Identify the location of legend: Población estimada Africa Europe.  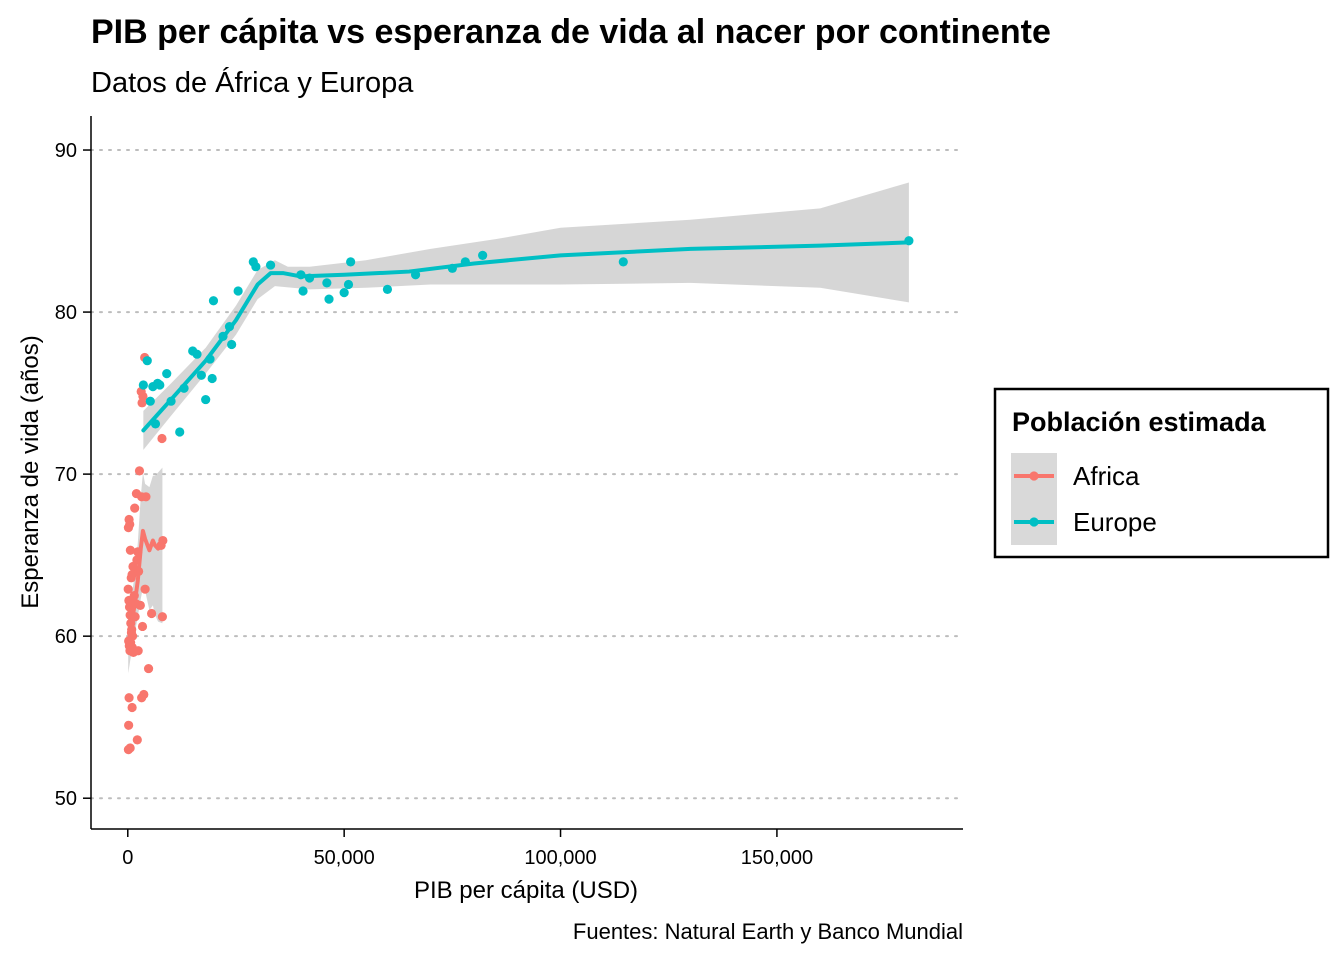
(1161, 473).